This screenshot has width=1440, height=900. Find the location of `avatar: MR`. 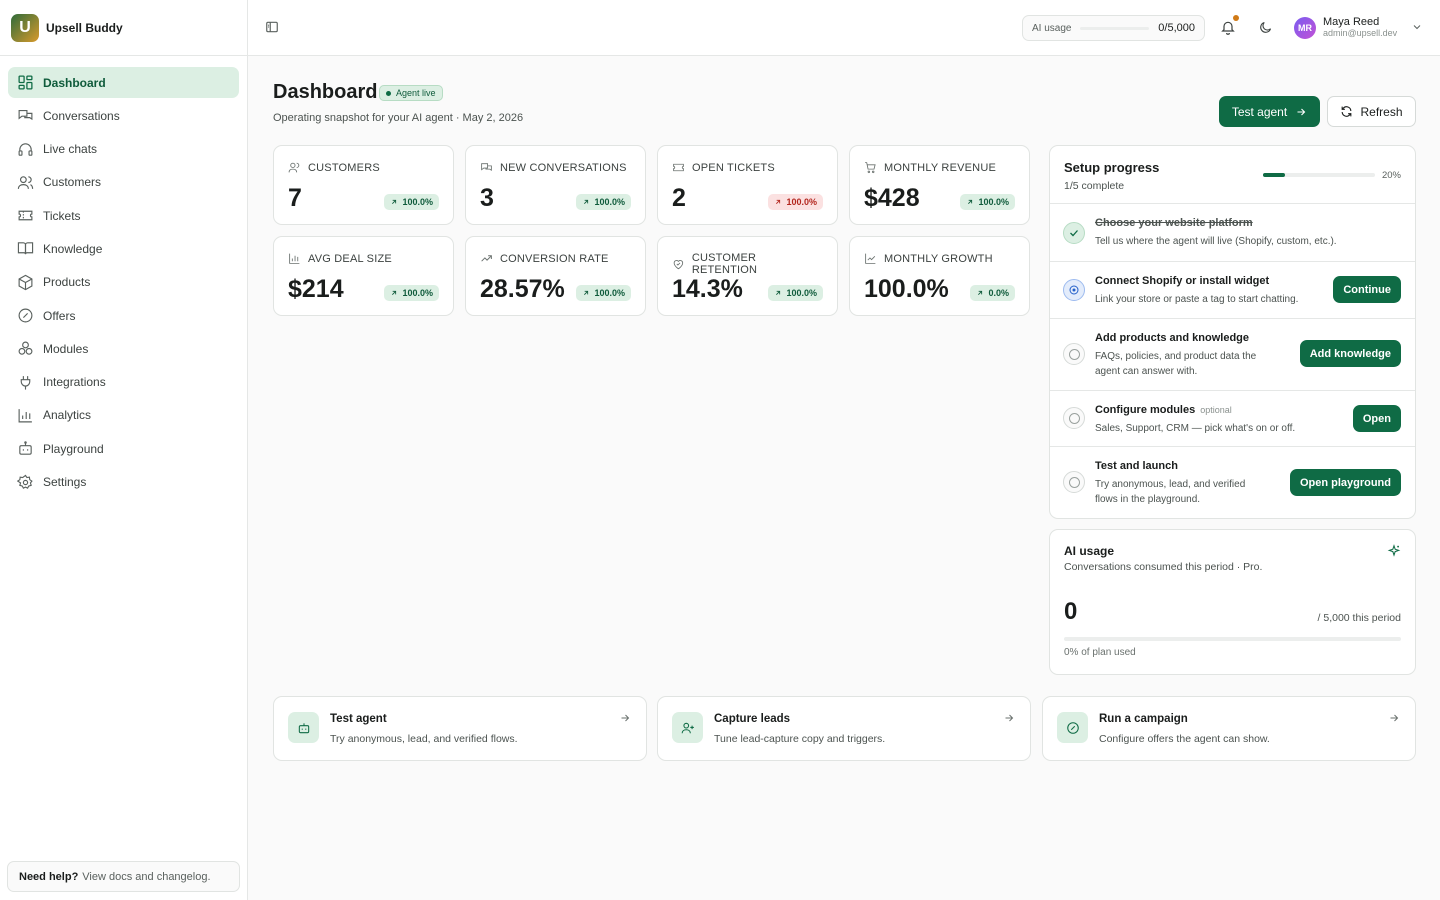

avatar: MR is located at coordinates (1305, 28).